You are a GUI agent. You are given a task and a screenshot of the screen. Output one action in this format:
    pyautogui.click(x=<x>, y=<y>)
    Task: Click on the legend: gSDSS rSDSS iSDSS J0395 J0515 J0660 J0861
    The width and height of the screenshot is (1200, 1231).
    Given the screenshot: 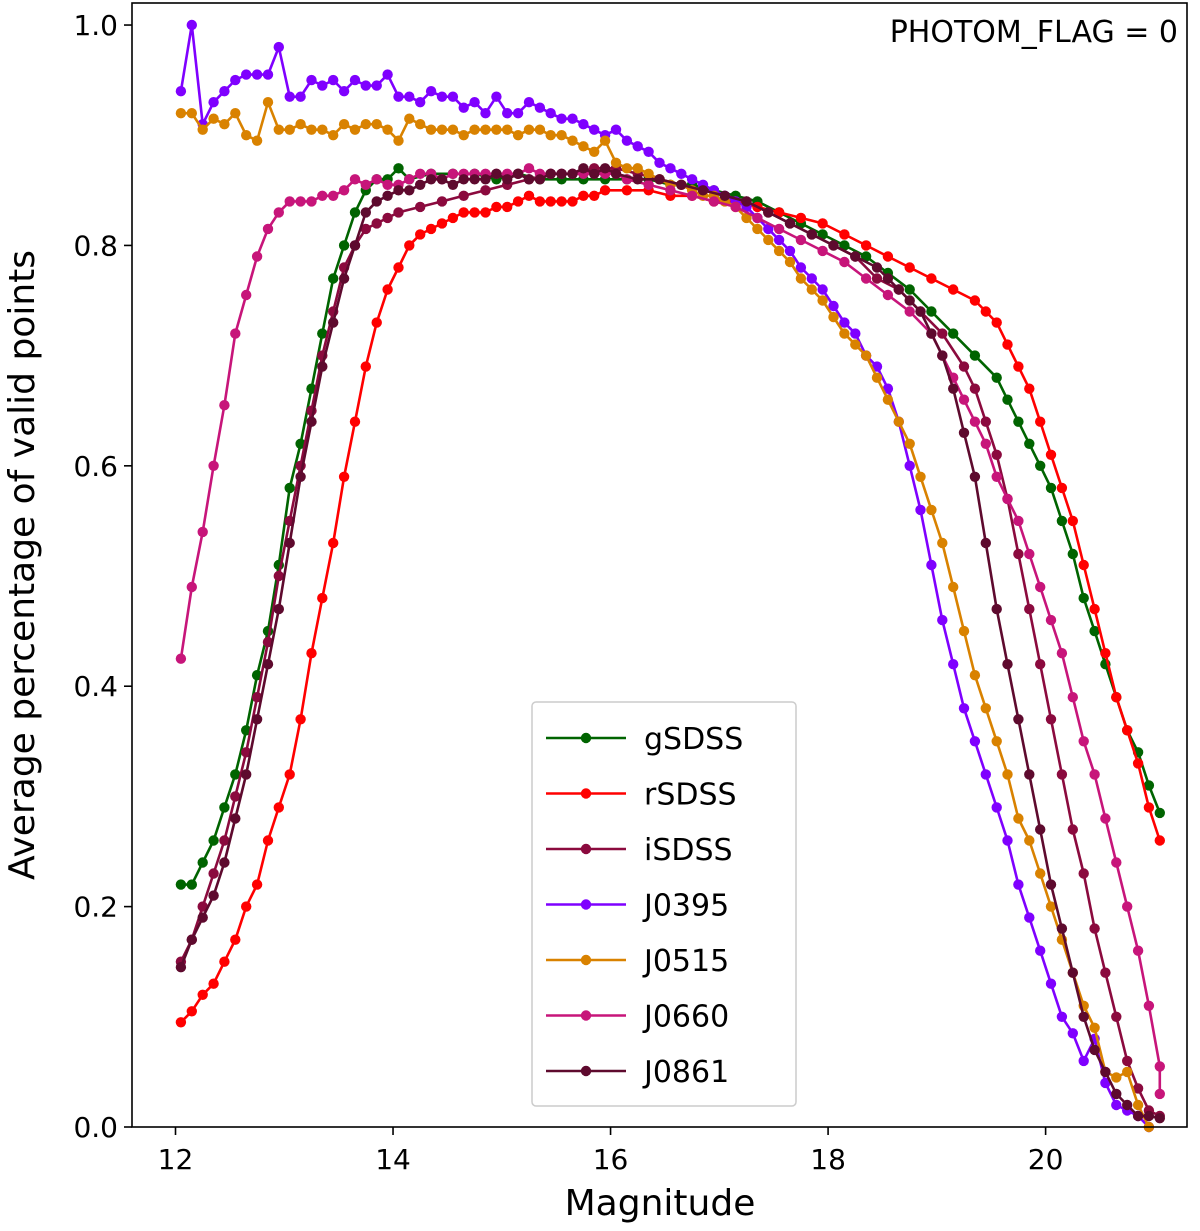 What is the action you would take?
    pyautogui.click(x=664, y=904)
    